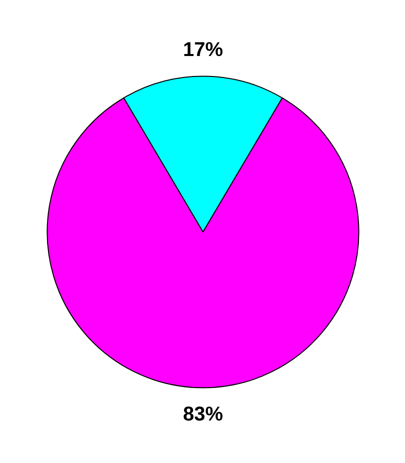 Image resolution: width=405 pixels, height=463 pixels. What do you see at coordinates (203, 414) in the screenshot?
I see `data-label: 83%` at bounding box center [203, 414].